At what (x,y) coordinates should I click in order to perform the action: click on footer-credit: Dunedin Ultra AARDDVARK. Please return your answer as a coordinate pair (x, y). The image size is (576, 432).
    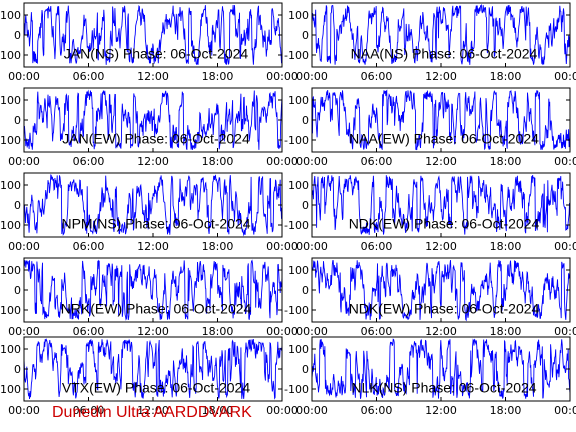
    Looking at the image, I should click on (152, 412).